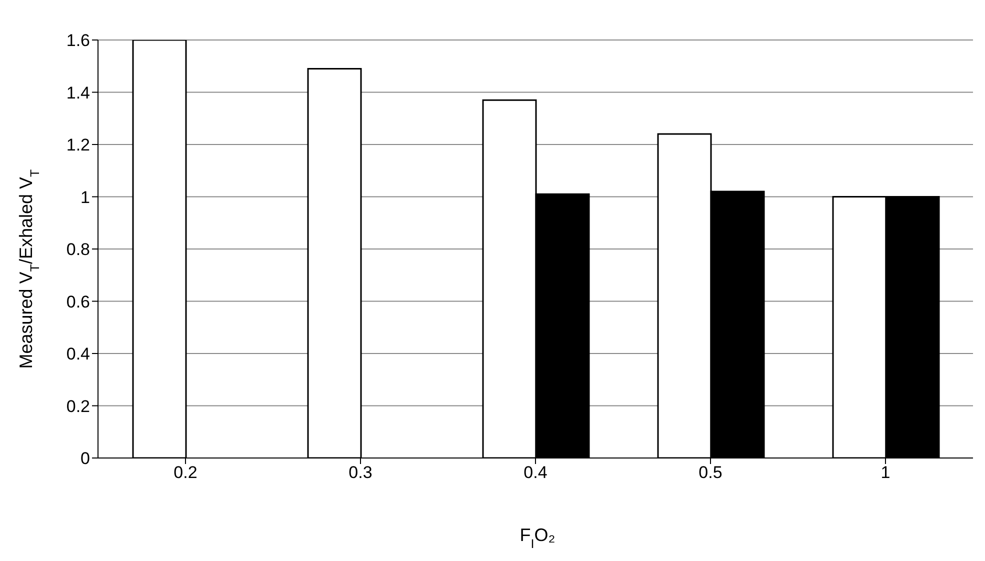  I want to click on y-tick-label: 0.4, so click(78, 354).